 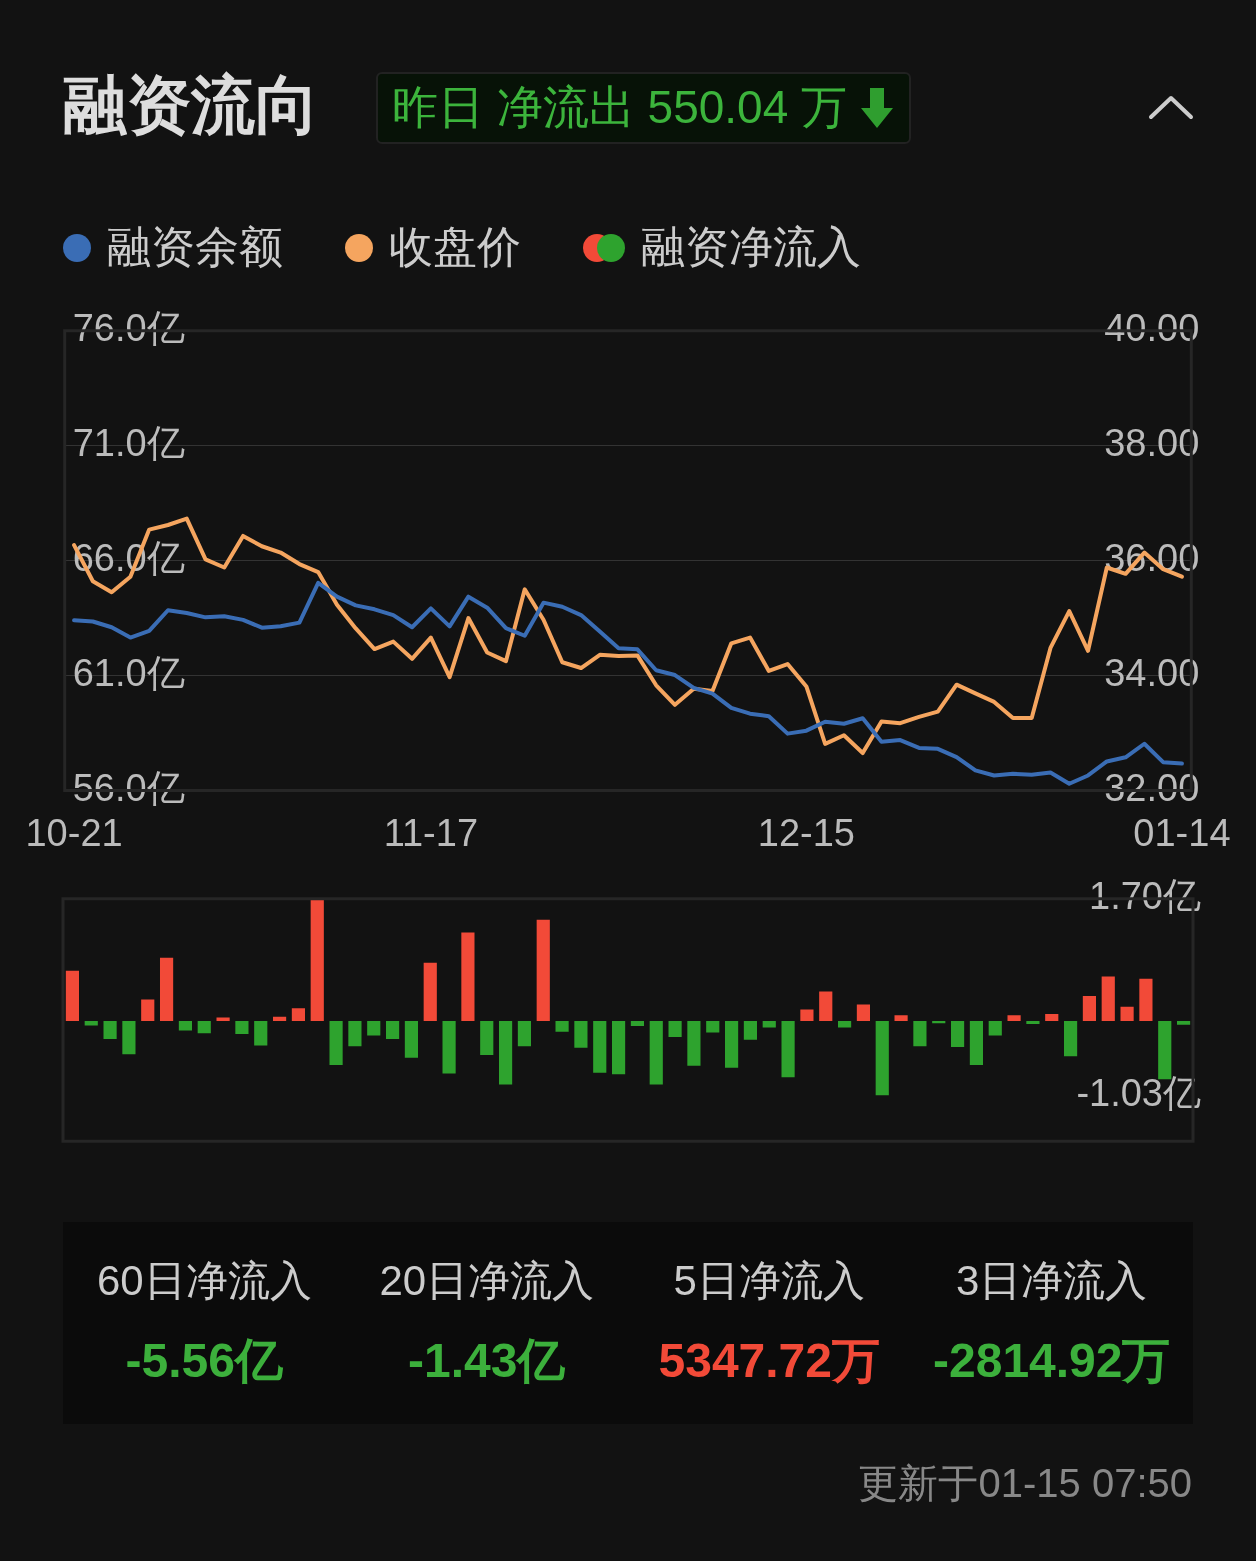 I want to click on x-tick-label: 11-17, so click(x=431, y=832).